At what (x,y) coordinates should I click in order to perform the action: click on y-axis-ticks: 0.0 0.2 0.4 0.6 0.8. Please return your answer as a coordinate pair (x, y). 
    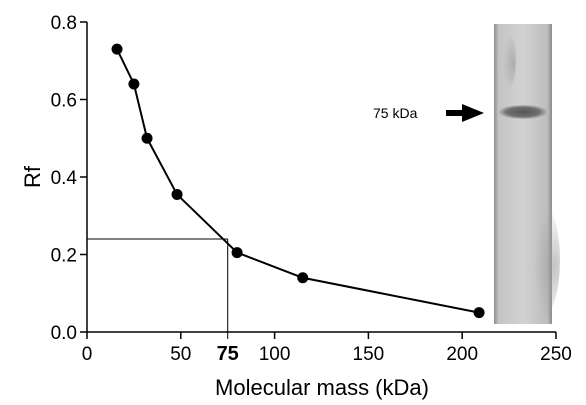
    Looking at the image, I should click on (69, 178).